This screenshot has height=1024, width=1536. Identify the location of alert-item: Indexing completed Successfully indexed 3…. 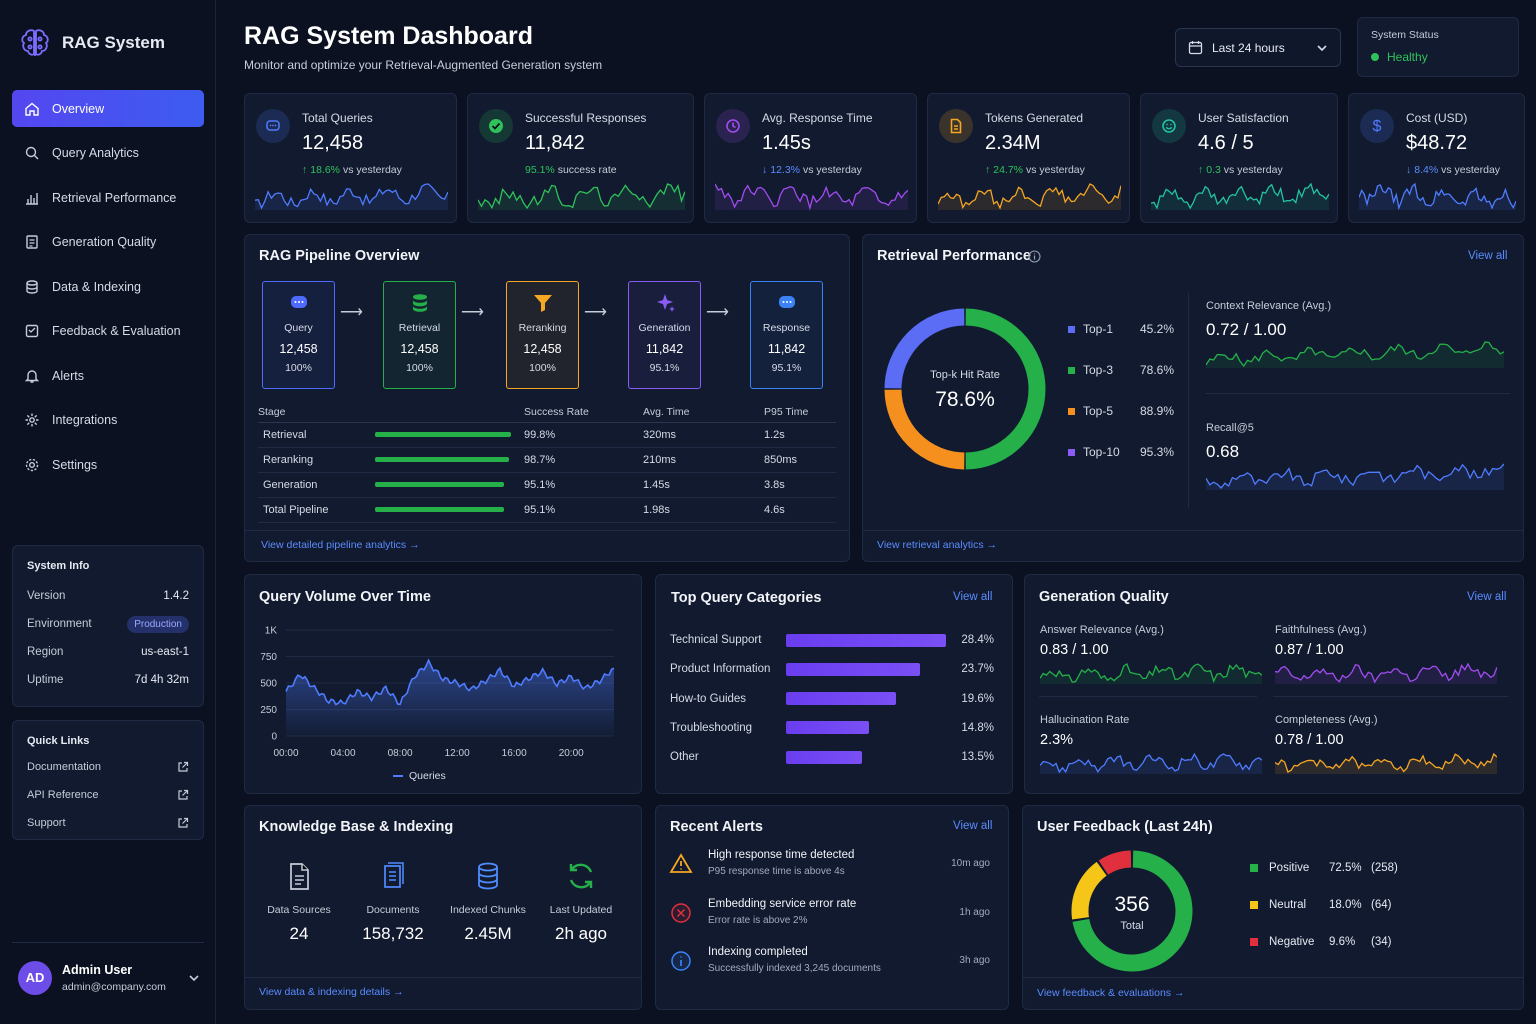
(831, 966).